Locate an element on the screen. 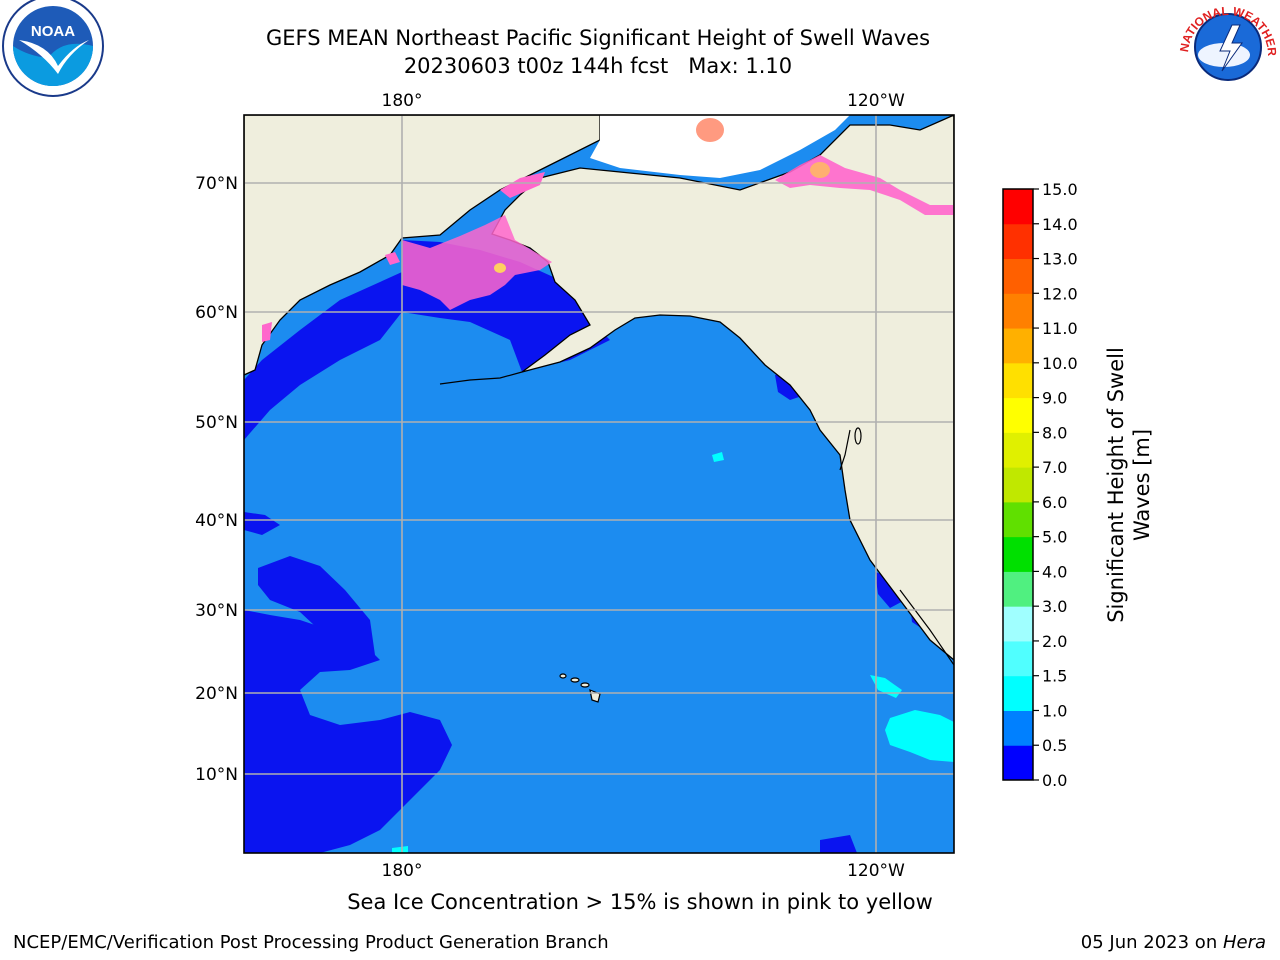 This screenshot has height=960, width=1280. colorbar-tick-label: 13.0 is located at coordinates (1060, 259).